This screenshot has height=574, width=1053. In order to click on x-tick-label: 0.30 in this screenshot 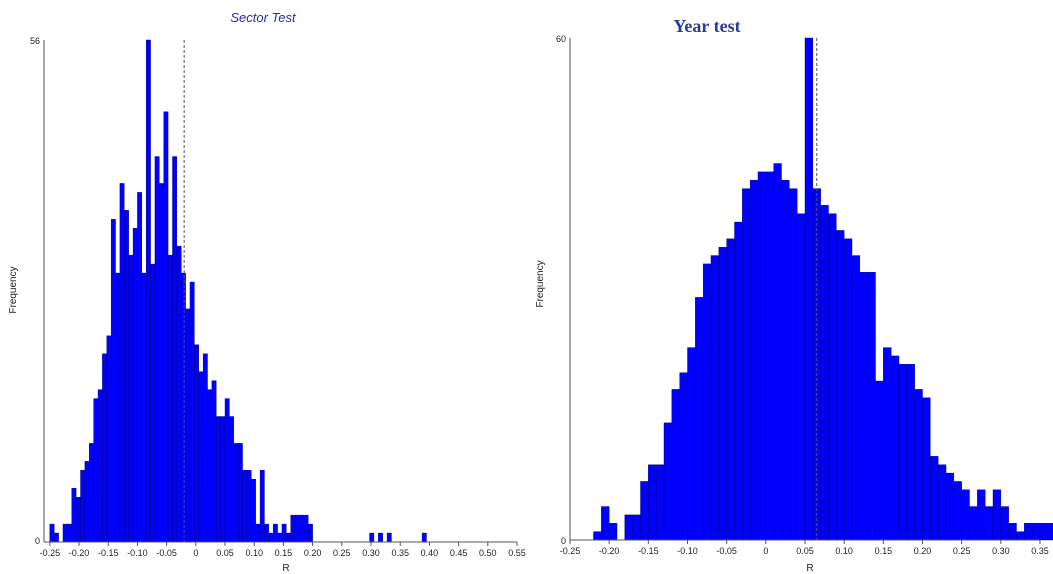, I will do `click(1001, 551)`.